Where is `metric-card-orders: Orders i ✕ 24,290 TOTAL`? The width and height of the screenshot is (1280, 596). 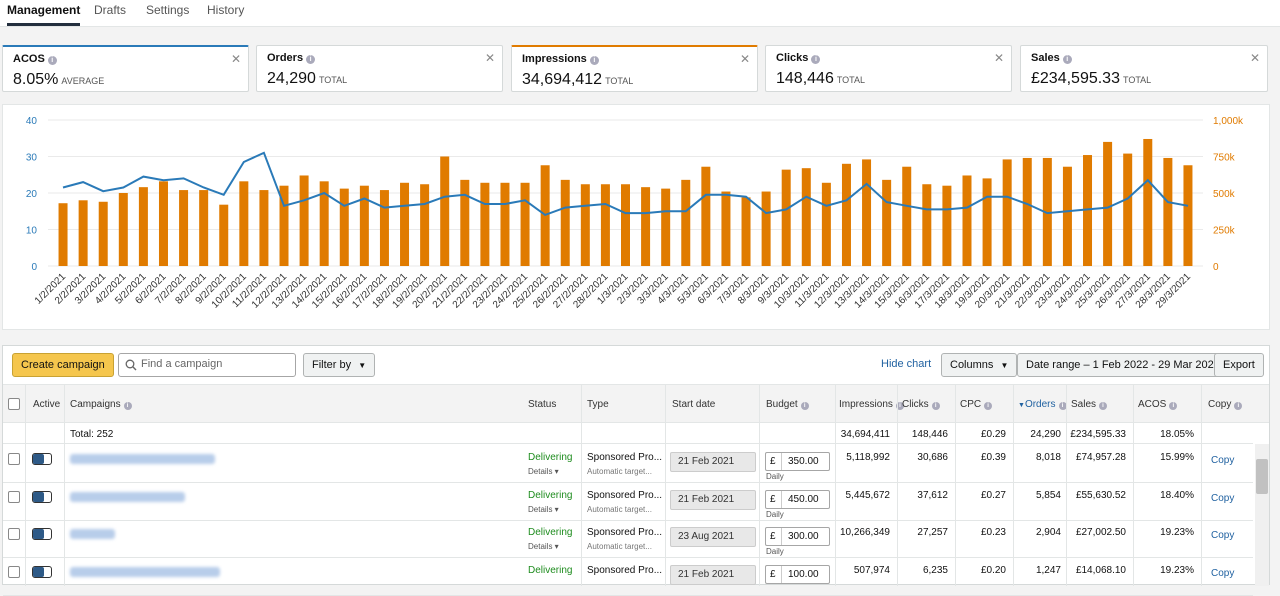
metric-card-orders: Orders i ✕ 24,290 TOTAL is located at coordinates (379, 68).